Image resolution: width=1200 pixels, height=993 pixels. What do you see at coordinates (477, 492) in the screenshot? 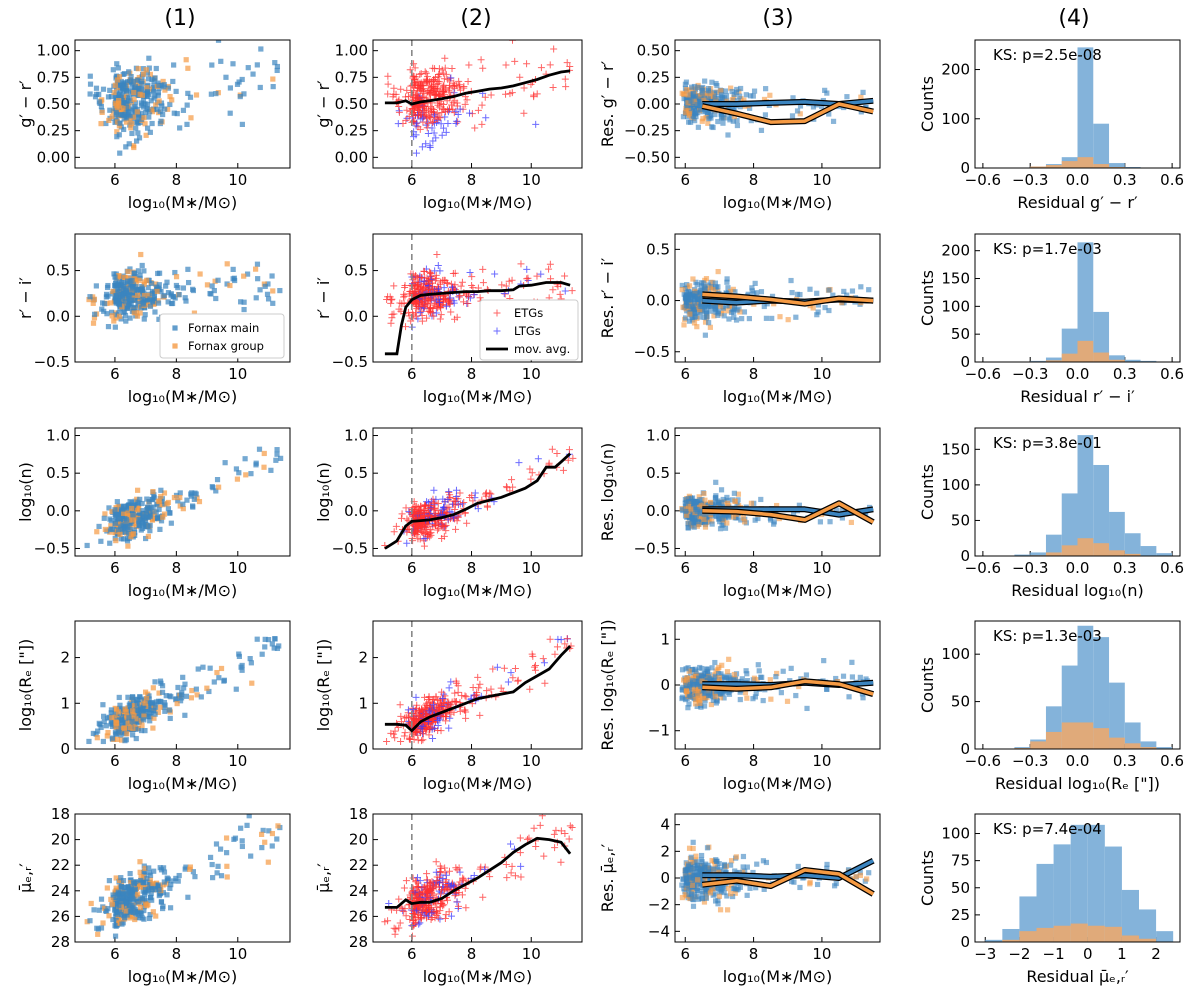
I see `axes-frame` at bounding box center [477, 492].